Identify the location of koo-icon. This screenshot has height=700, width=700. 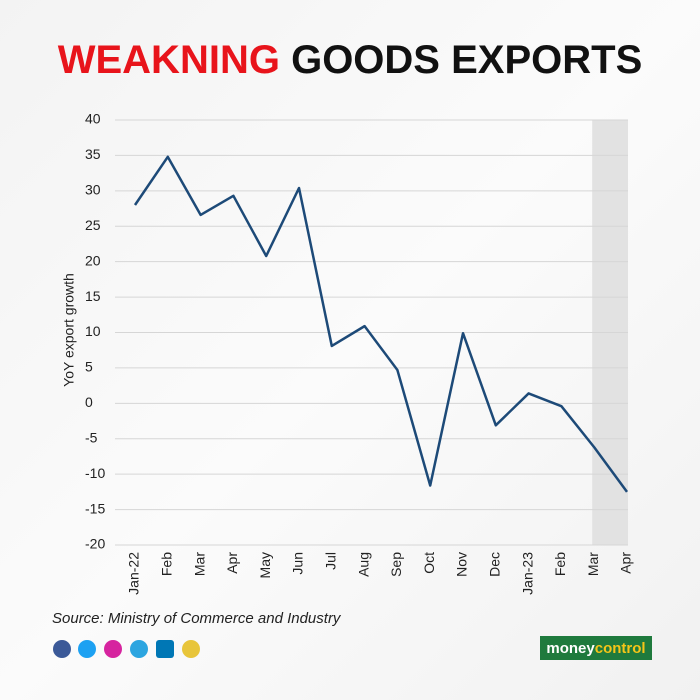
(191, 649).